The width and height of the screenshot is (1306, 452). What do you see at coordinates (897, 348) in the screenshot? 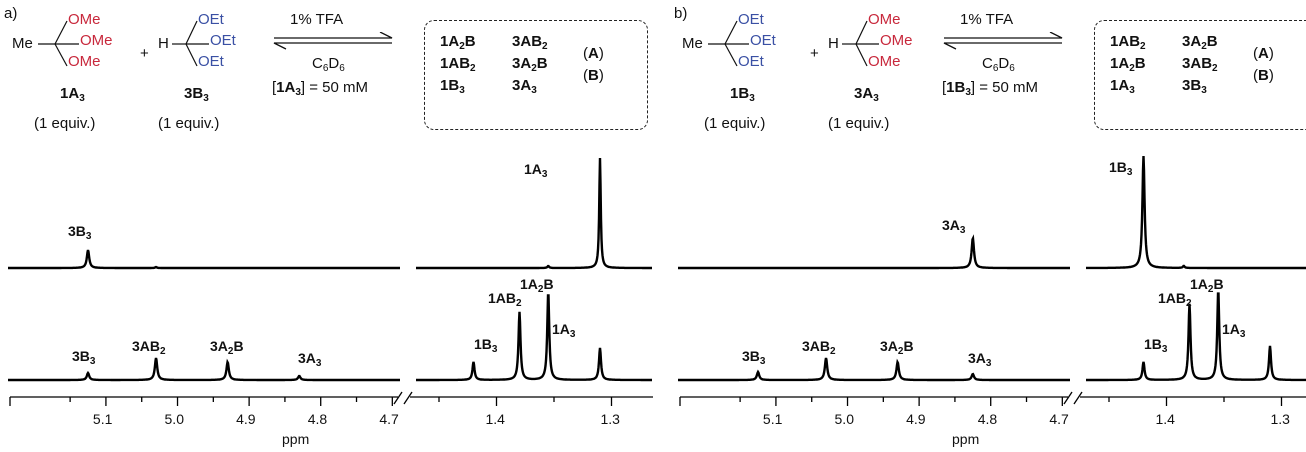
I see `peak-label: 3A2B` at bounding box center [897, 348].